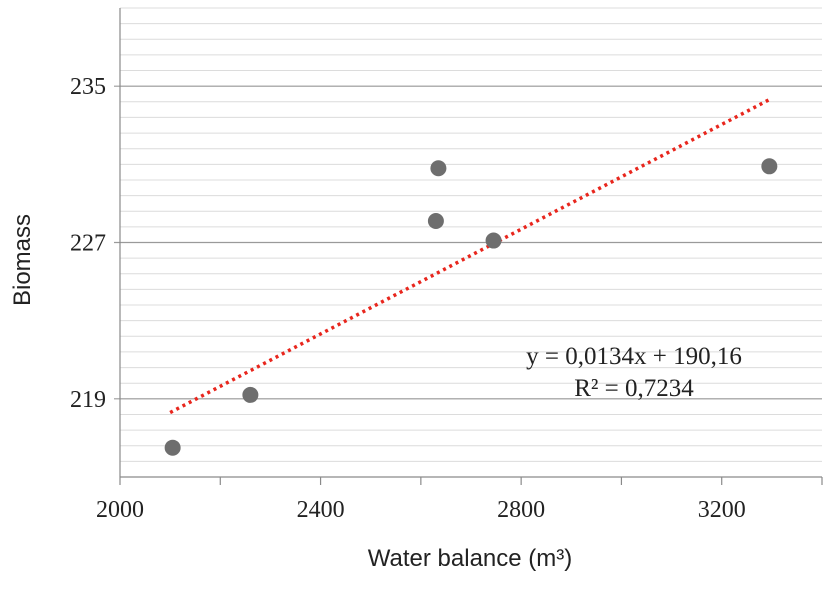  I want to click on x-tick-label: 2800, so click(521, 510).